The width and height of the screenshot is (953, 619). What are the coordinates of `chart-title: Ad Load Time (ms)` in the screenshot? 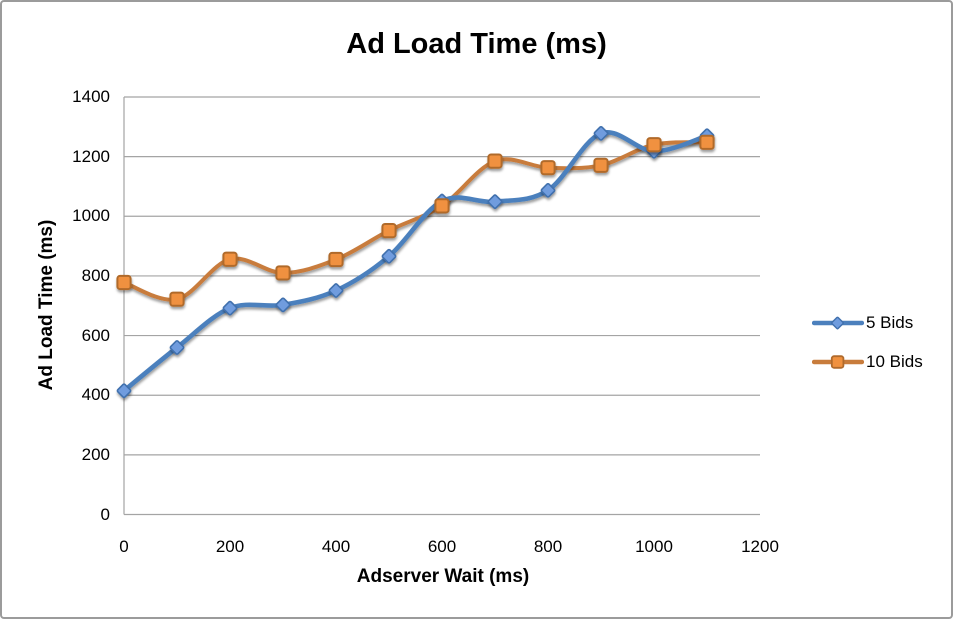 It's located at (476, 44).